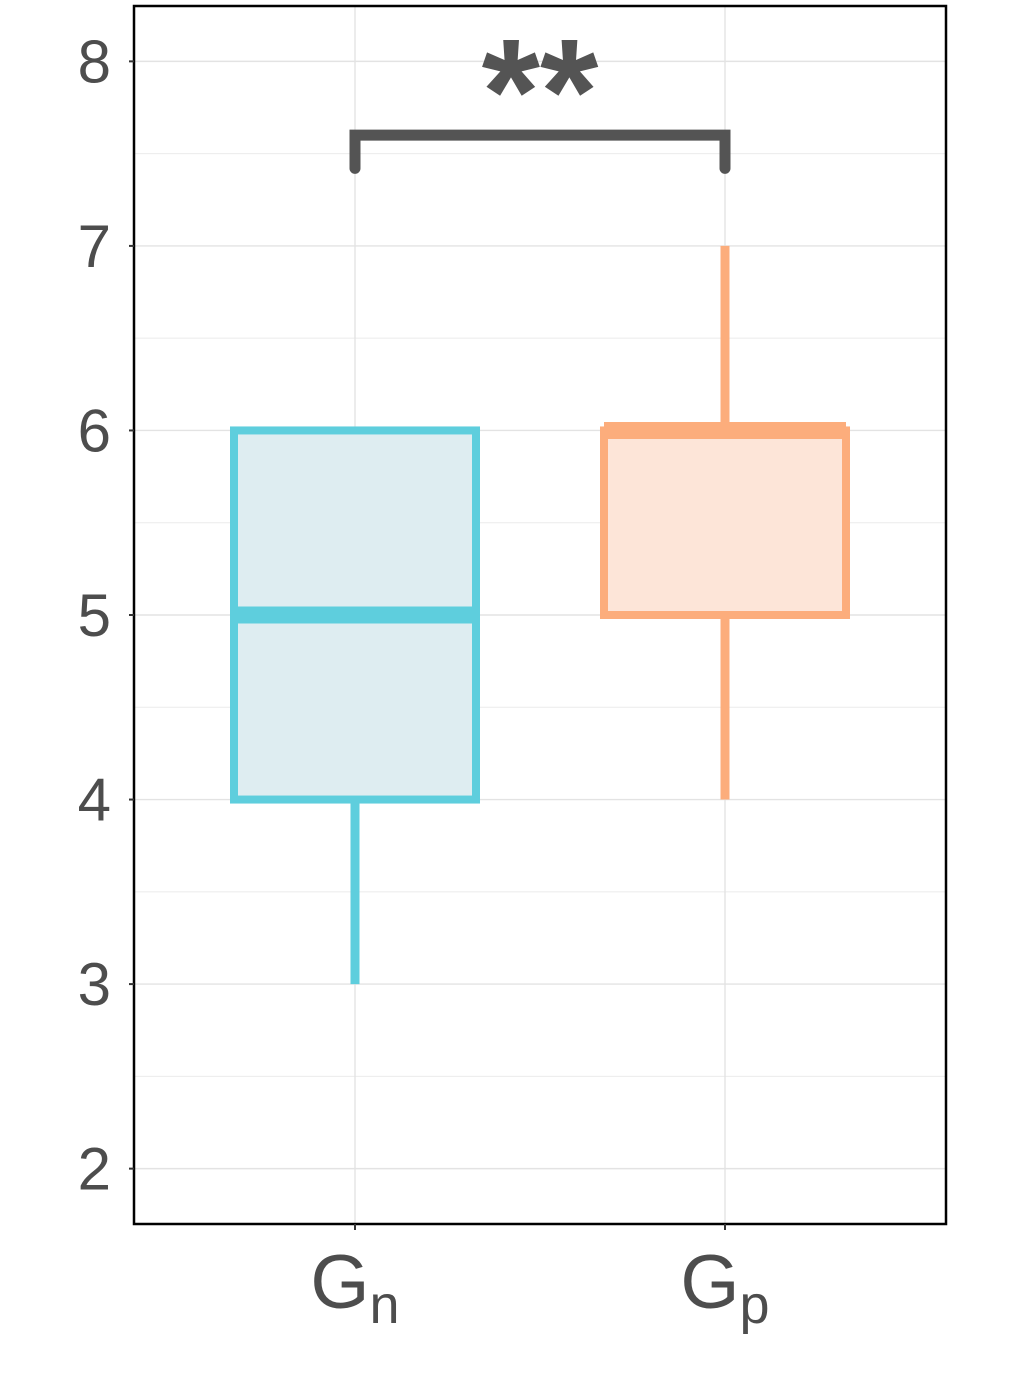 The width and height of the screenshot is (1012, 1375). What do you see at coordinates (94, 984) in the screenshot?
I see `y-tick-label: 3` at bounding box center [94, 984].